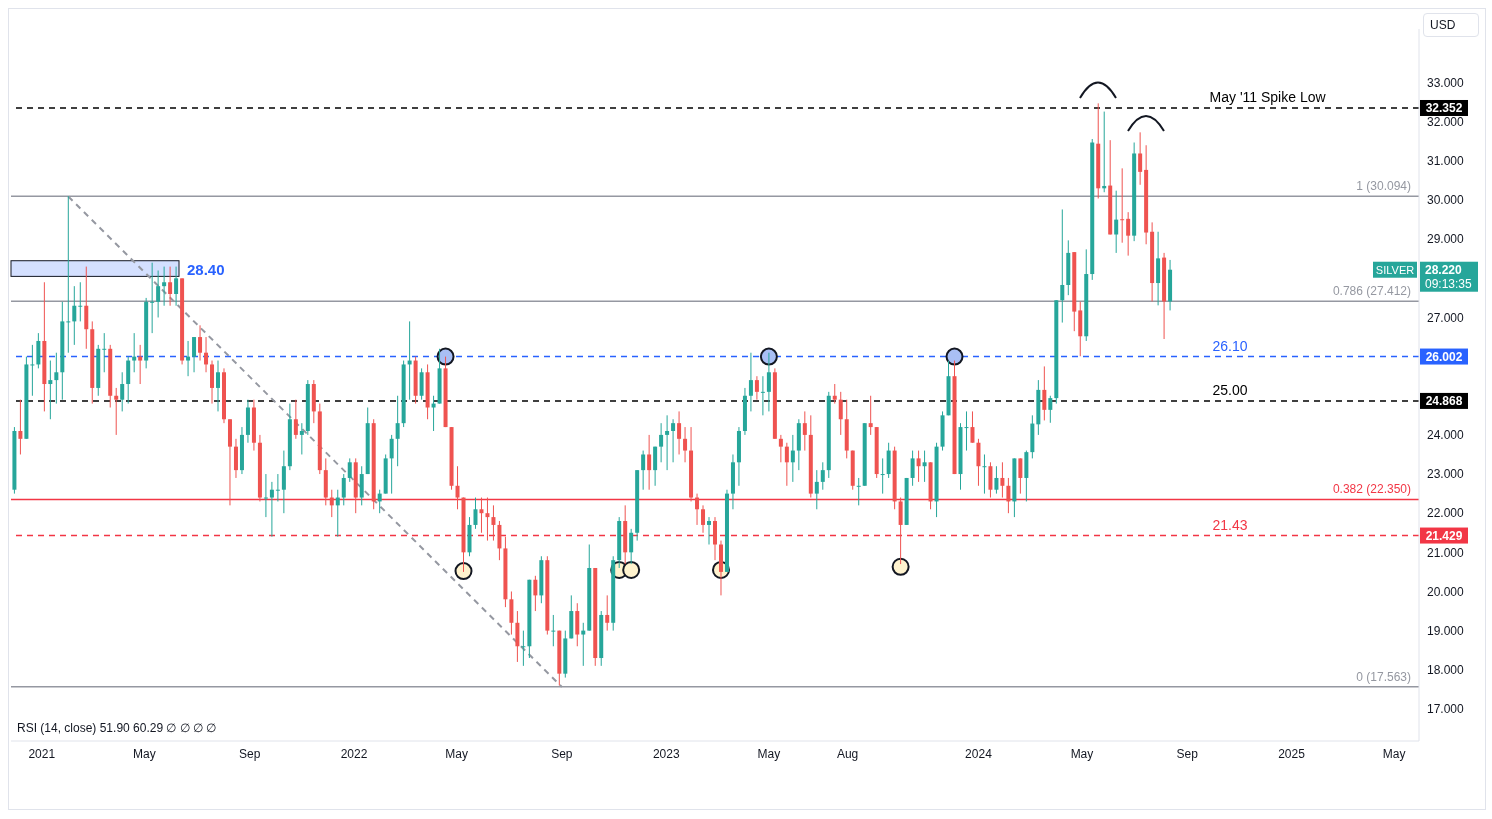 Image resolution: width=1492 pixels, height=819 pixels. I want to click on y-tick-label: 31.000, so click(1446, 161).